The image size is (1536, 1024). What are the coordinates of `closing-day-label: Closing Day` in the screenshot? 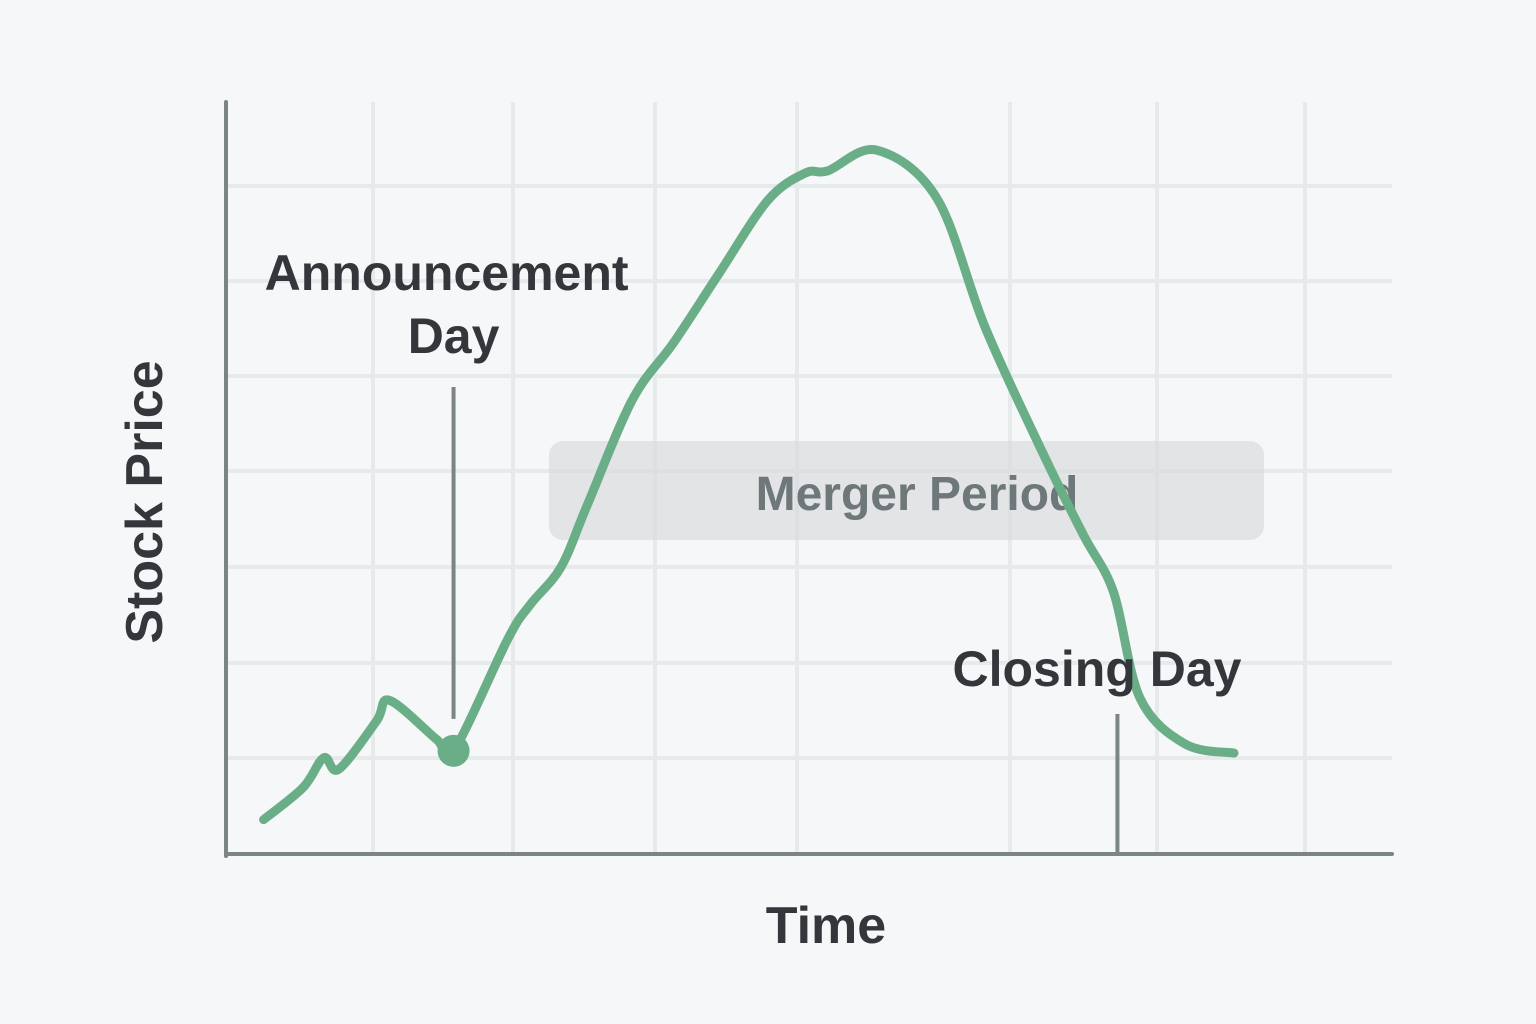 It's located at (1097, 669).